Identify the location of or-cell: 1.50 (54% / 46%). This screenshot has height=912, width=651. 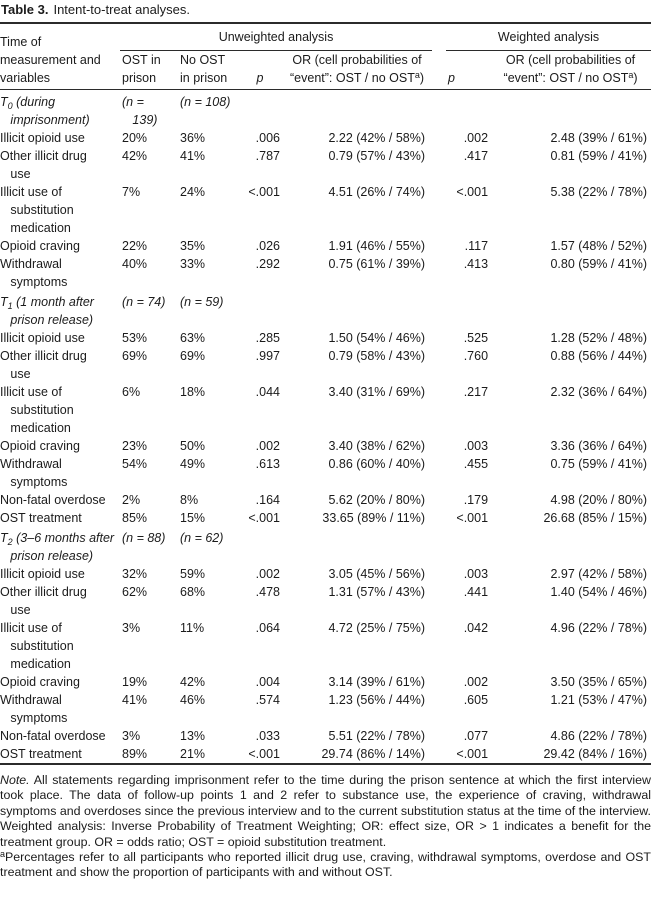
(377, 338).